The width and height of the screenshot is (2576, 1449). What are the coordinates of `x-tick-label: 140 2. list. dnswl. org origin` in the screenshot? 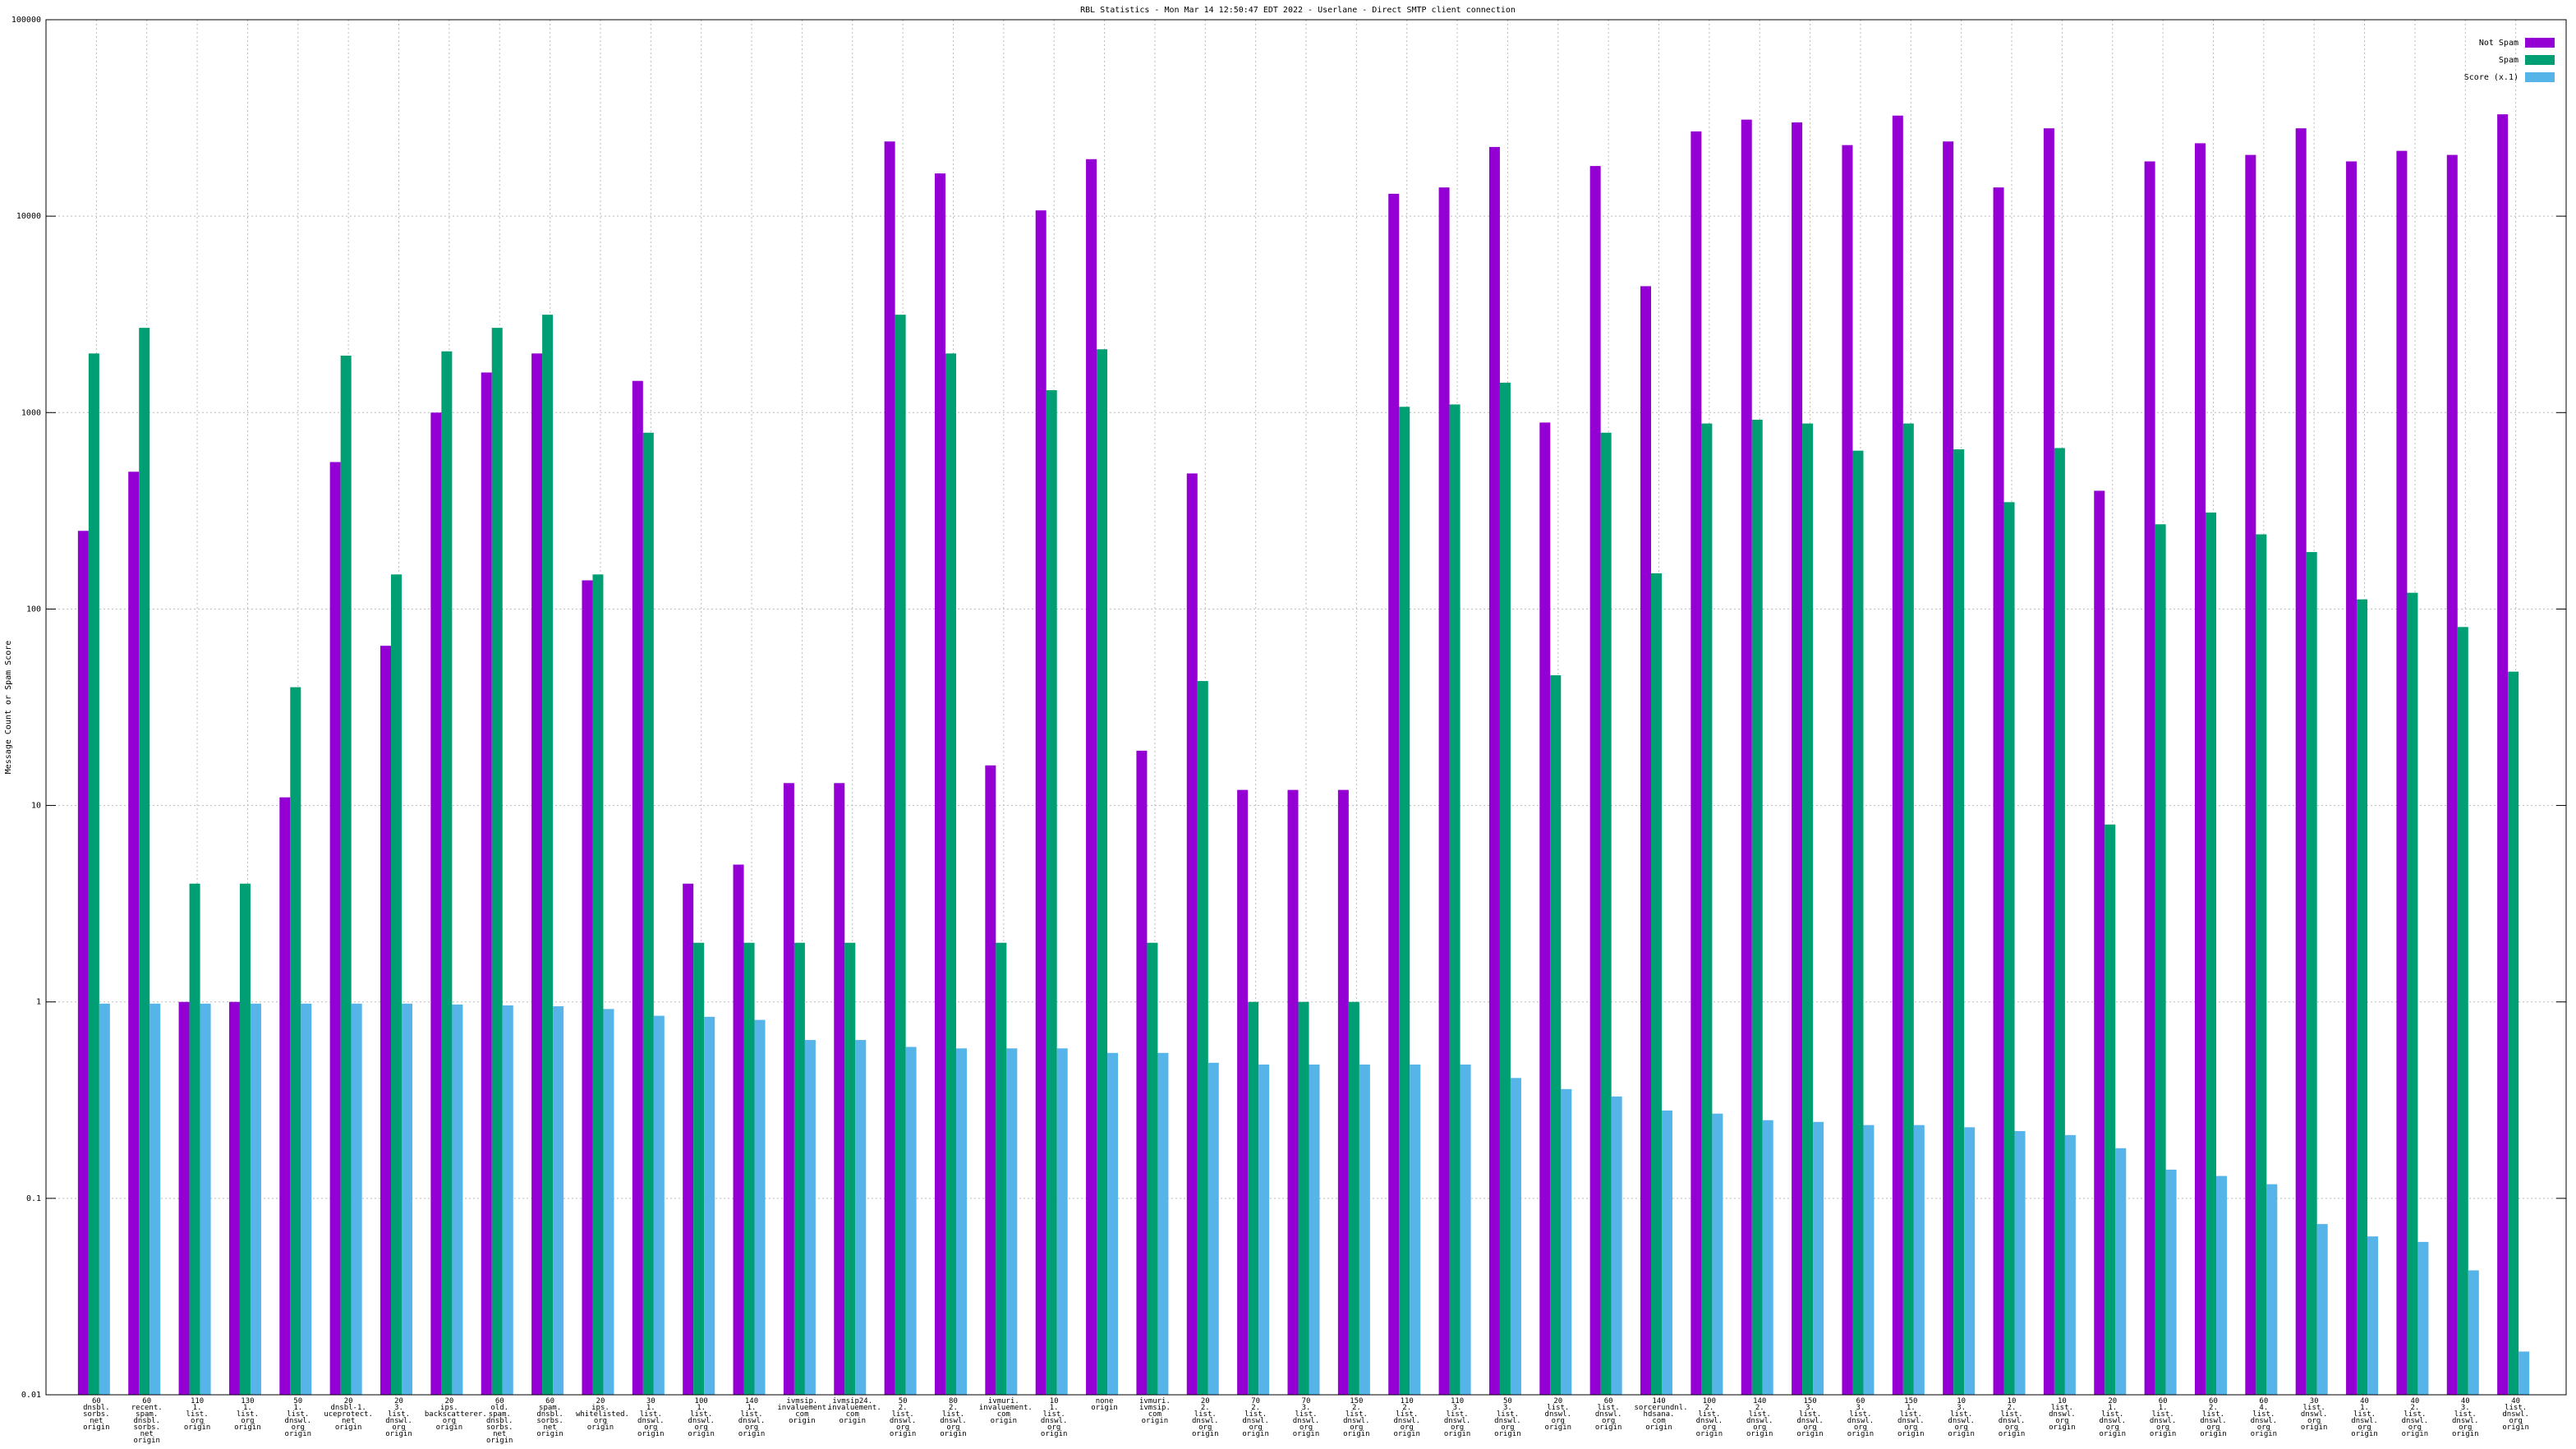 It's located at (1759, 1417).